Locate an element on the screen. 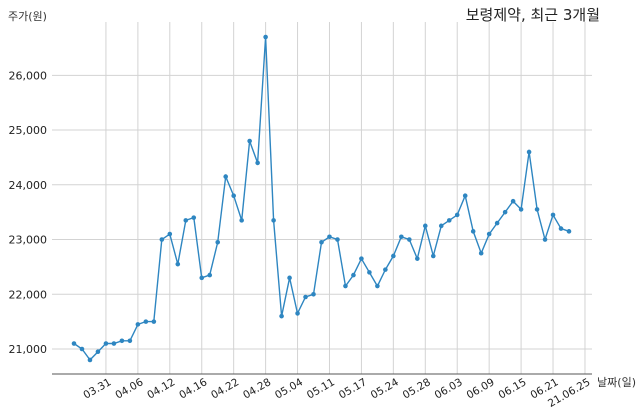  y-tick-label: 23,000 is located at coordinates (28, 240).